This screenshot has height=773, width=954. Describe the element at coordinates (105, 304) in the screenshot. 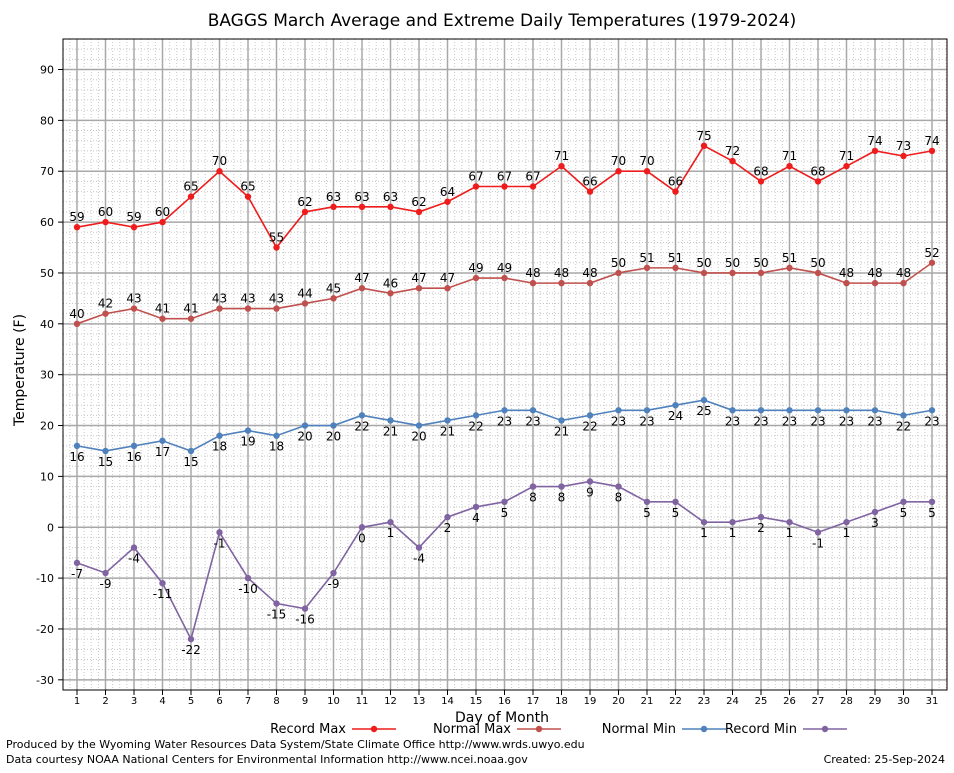

I see `data-label-normal-max: 42` at that location.